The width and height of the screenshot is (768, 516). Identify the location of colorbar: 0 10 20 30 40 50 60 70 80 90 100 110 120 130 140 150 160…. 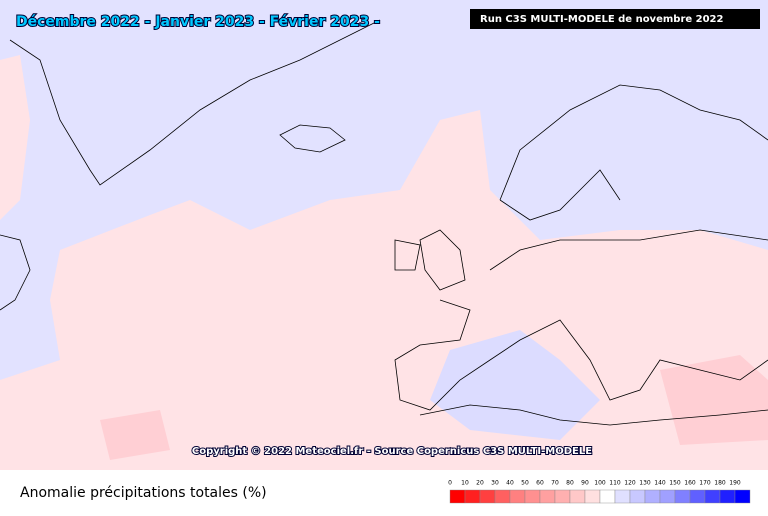
(599, 492).